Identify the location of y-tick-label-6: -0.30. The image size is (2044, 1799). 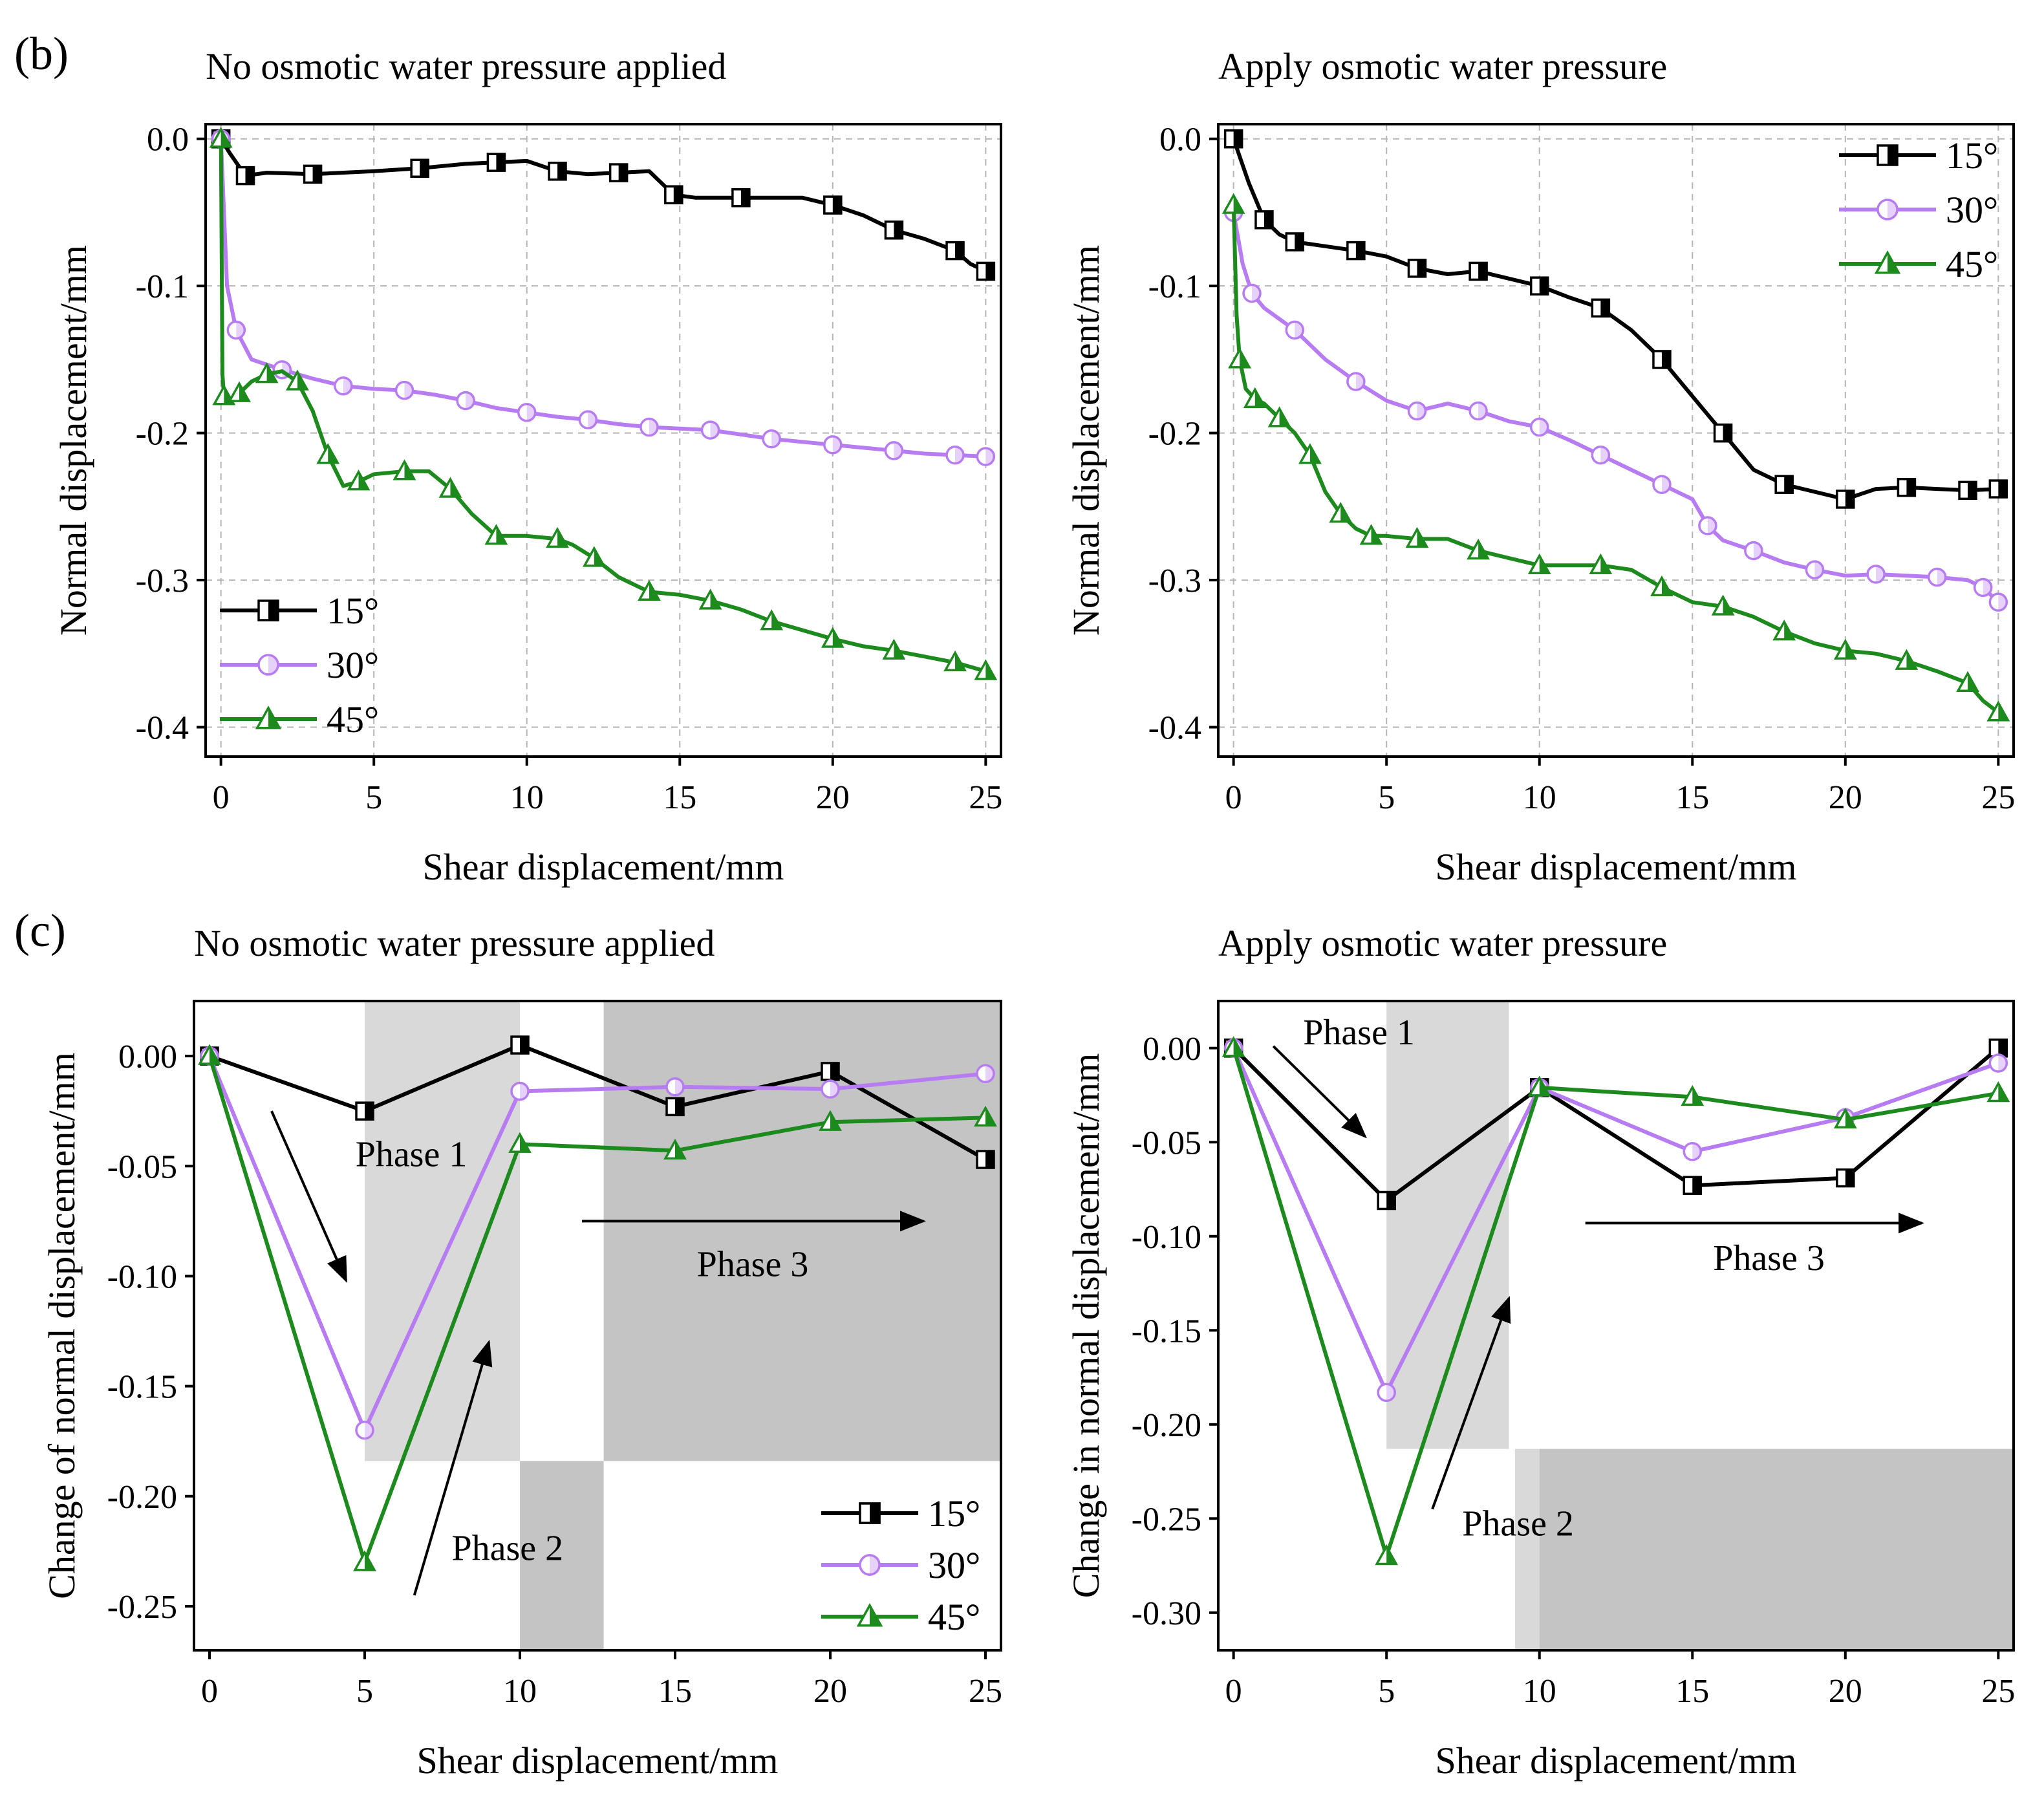
(1166, 1613).